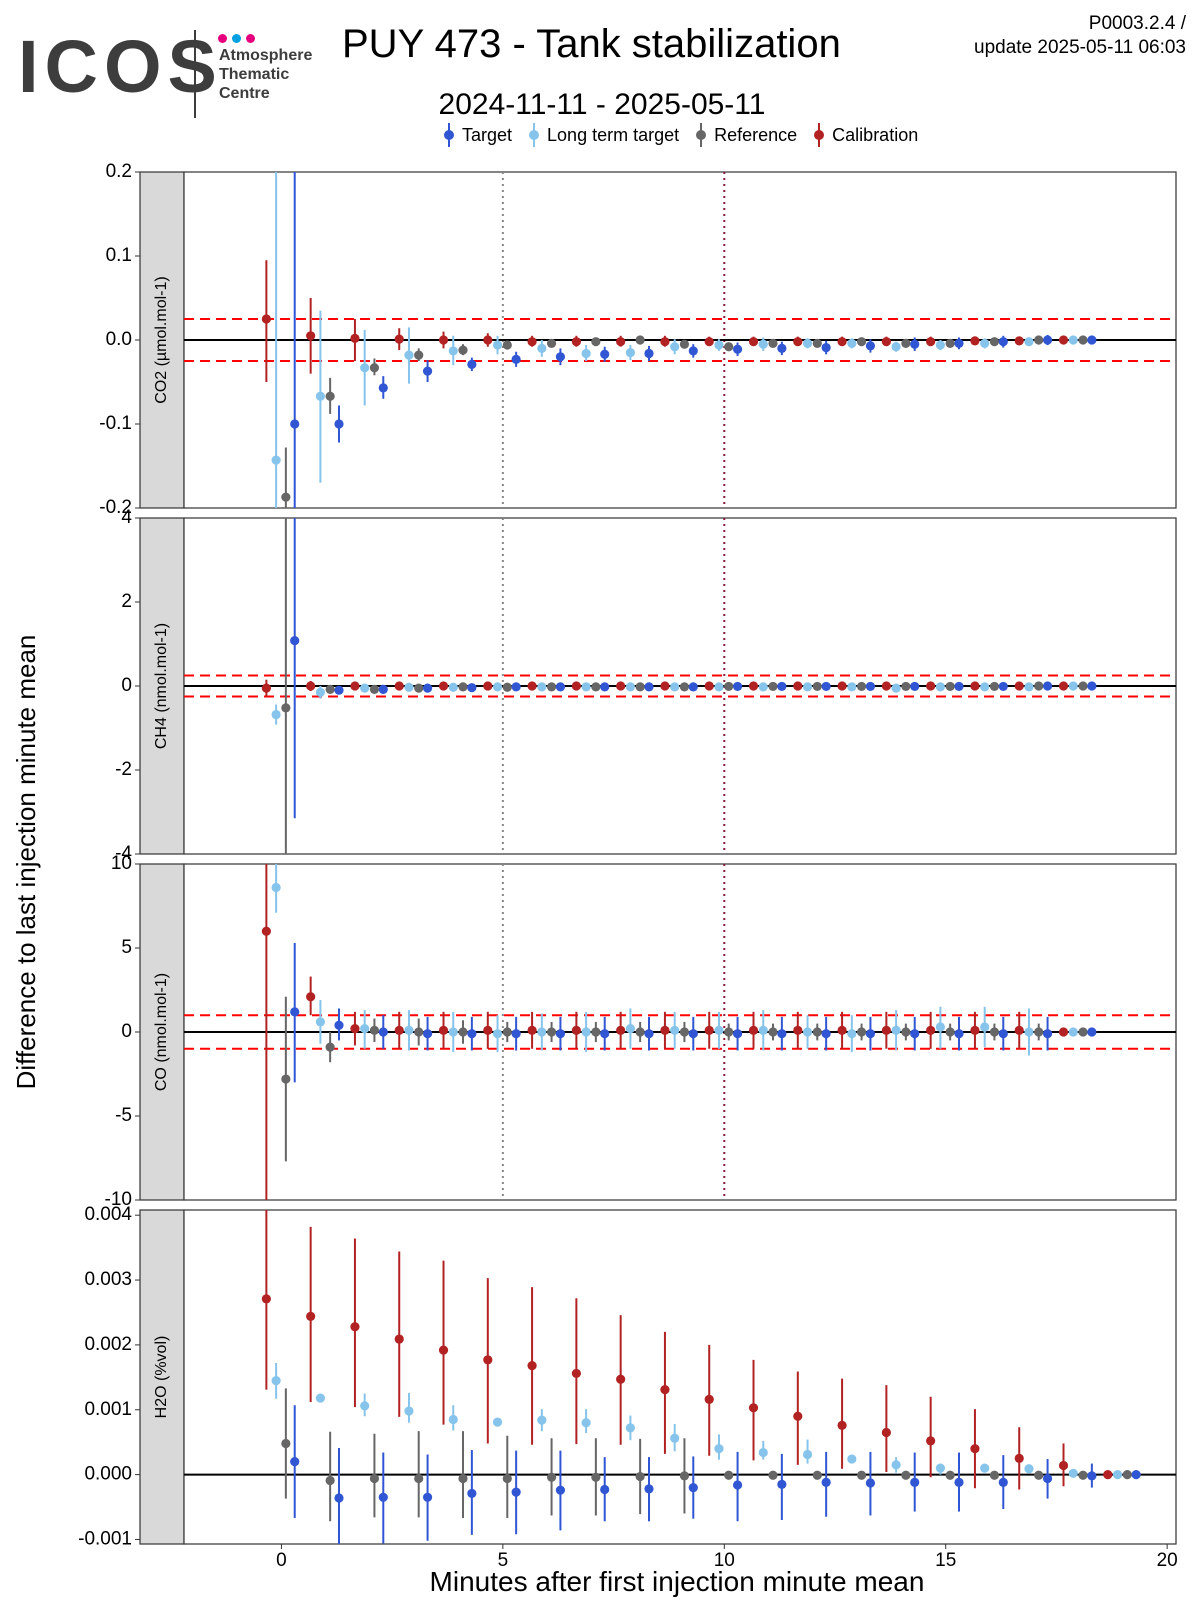 This screenshot has height=1620, width=1200. What do you see at coordinates (266, 55) in the screenshot?
I see `logo-sub-line: Atmosphere` at bounding box center [266, 55].